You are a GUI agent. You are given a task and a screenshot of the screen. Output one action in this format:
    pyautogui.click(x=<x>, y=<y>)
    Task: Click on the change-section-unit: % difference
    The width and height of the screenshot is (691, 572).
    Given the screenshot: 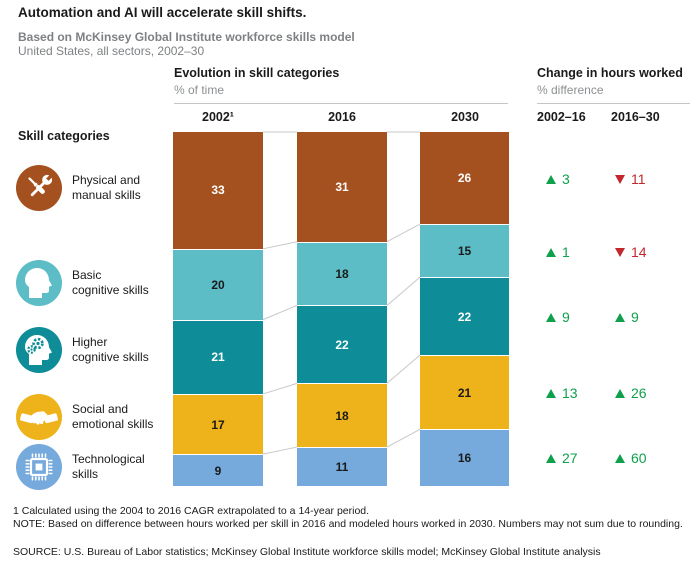 What is the action you would take?
    pyautogui.click(x=570, y=90)
    